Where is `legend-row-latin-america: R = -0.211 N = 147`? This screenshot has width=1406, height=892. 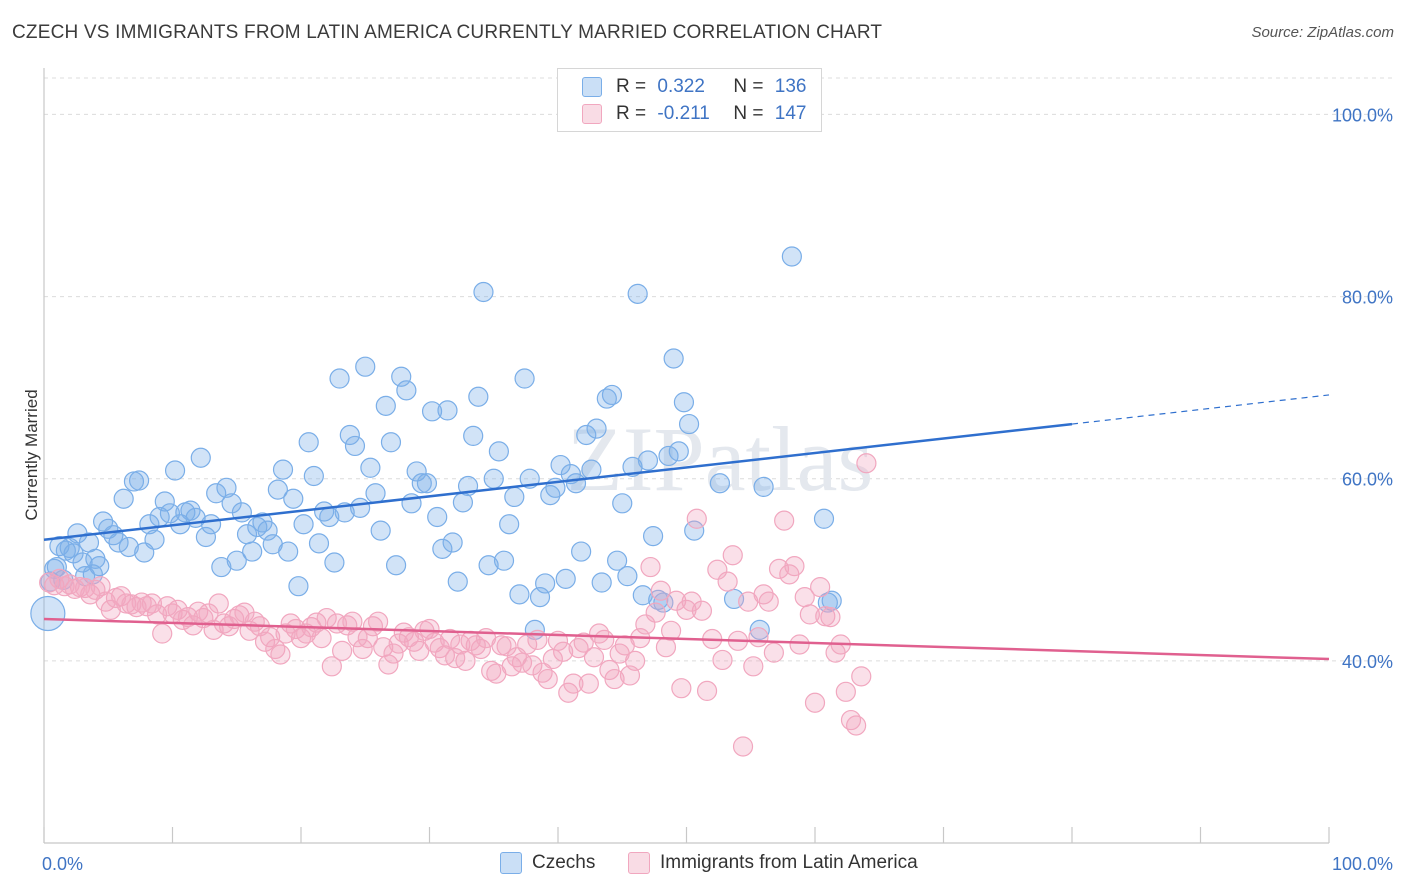
legend-row-latin-america: R = -0.211 N = 147 is located at coordinates (694, 114).